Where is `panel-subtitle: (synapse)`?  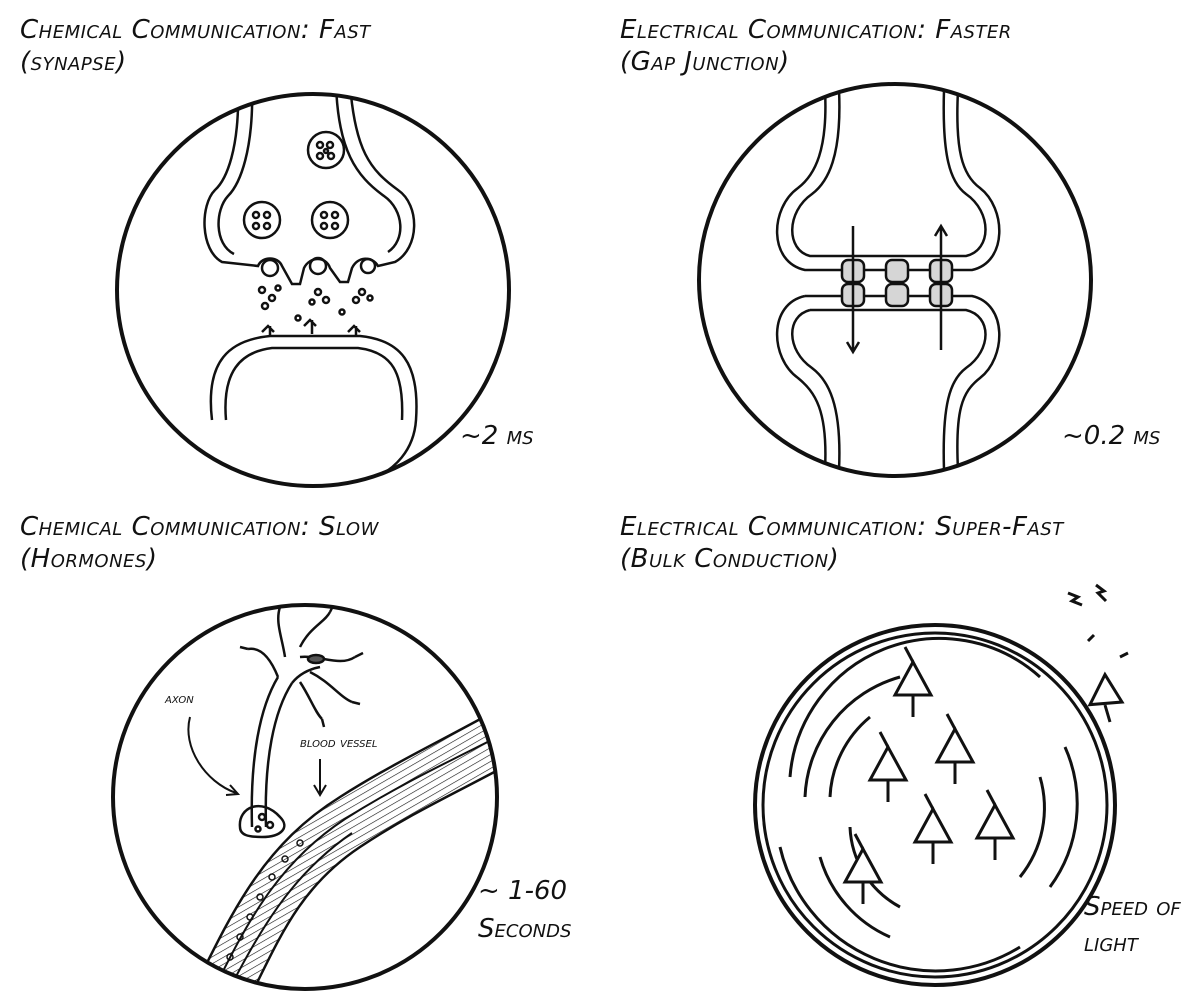 panel-subtitle: (synapse) is located at coordinates (73, 62).